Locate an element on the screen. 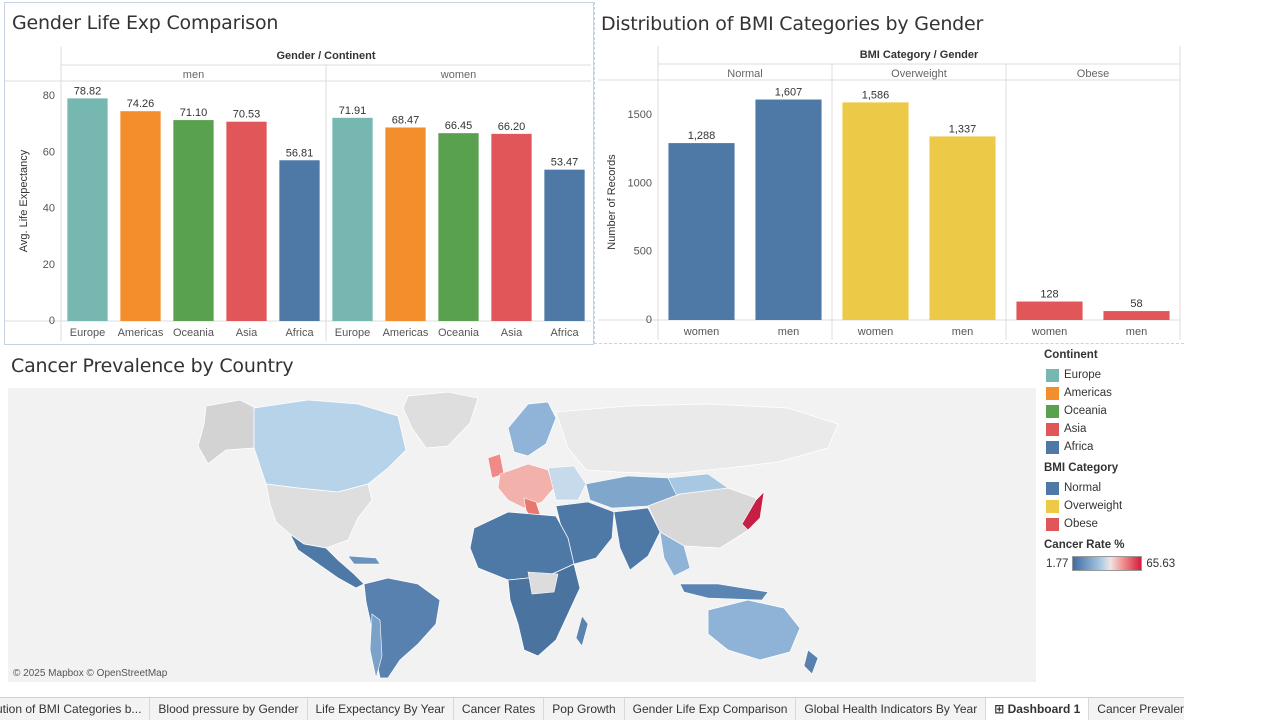 The height and width of the screenshot is (720, 1280). sheet-tab-cancer-rates: Cancer Rates is located at coordinates (499, 709).